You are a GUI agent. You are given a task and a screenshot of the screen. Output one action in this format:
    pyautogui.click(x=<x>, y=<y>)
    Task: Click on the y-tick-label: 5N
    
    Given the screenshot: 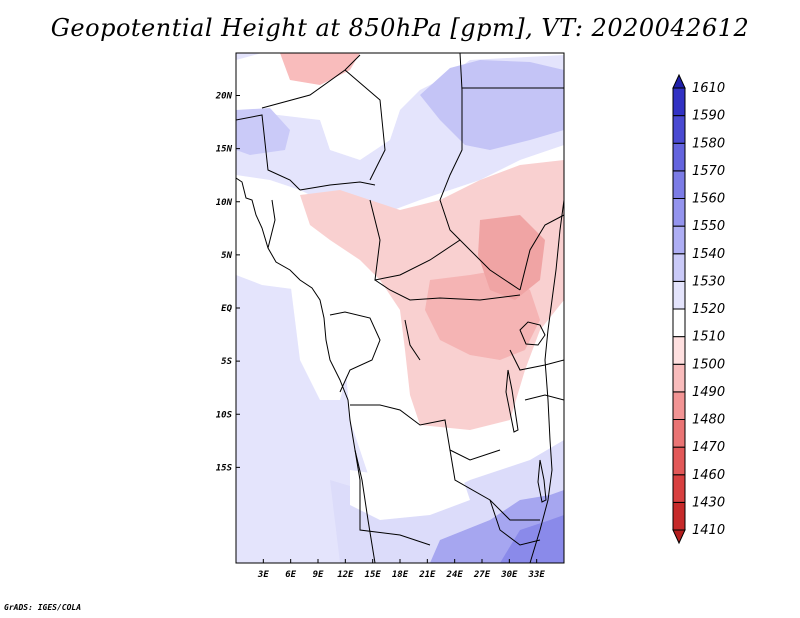 What is the action you would take?
    pyautogui.click(x=226, y=256)
    